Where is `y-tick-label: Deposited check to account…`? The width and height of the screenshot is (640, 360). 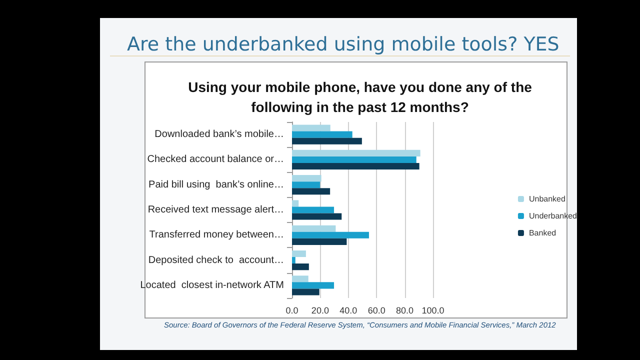 y-tick-label: Deposited check to account… is located at coordinates (216, 260).